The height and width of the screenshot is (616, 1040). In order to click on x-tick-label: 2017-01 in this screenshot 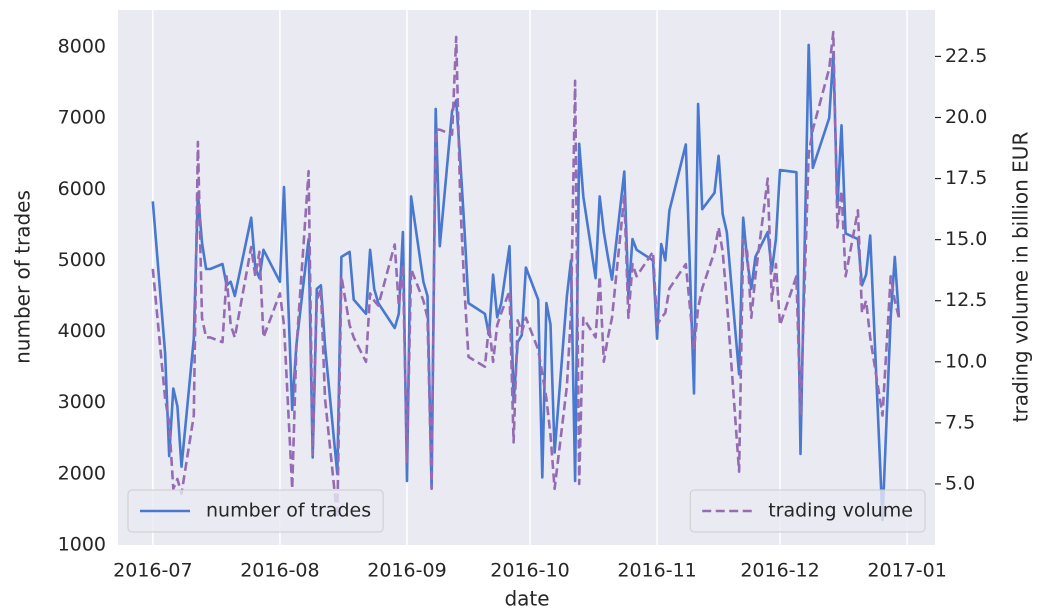, I will do `click(906, 571)`.